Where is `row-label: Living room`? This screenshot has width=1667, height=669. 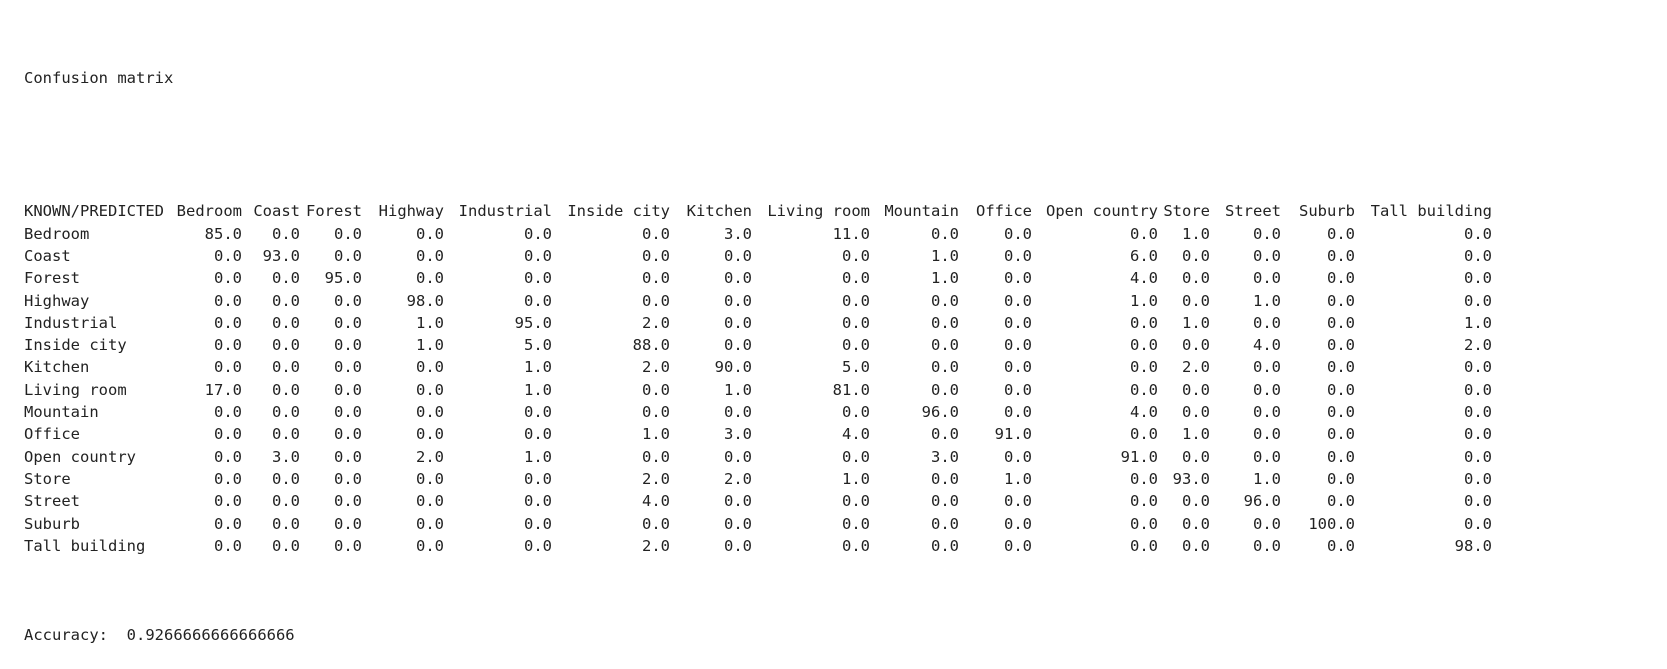 row-label: Living room is located at coordinates (75, 389).